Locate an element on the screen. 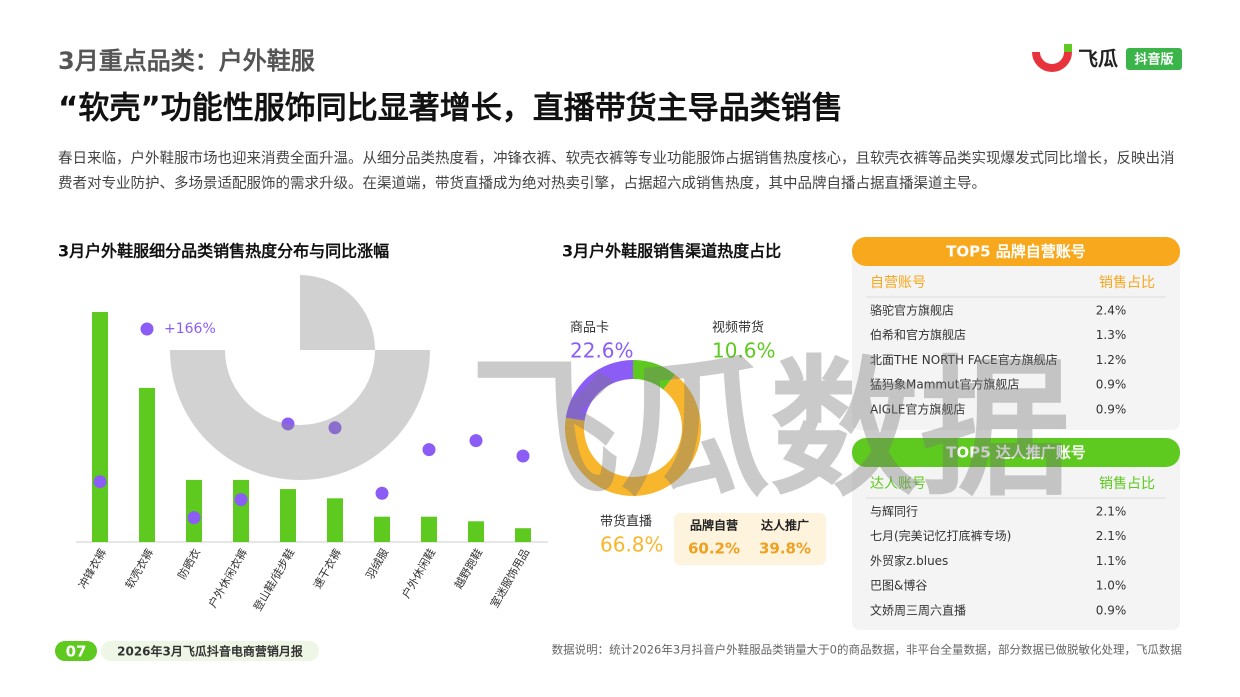 The width and height of the screenshot is (1240, 697). x-tick-label: 速干衣裤 is located at coordinates (327, 568).